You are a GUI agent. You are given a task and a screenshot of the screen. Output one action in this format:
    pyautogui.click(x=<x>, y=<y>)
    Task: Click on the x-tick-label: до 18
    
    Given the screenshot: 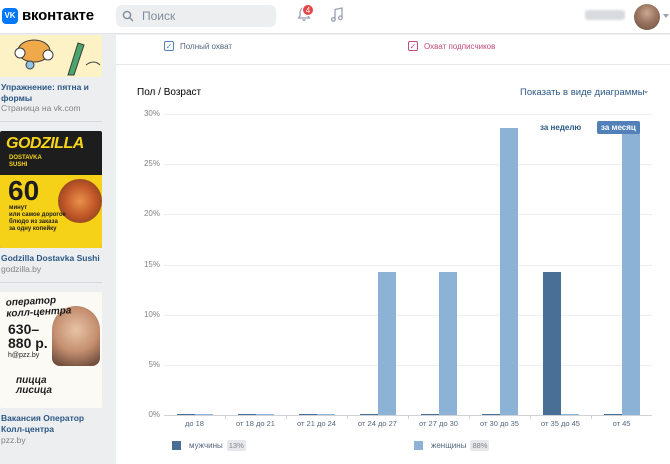 What is the action you would take?
    pyautogui.click(x=194, y=423)
    